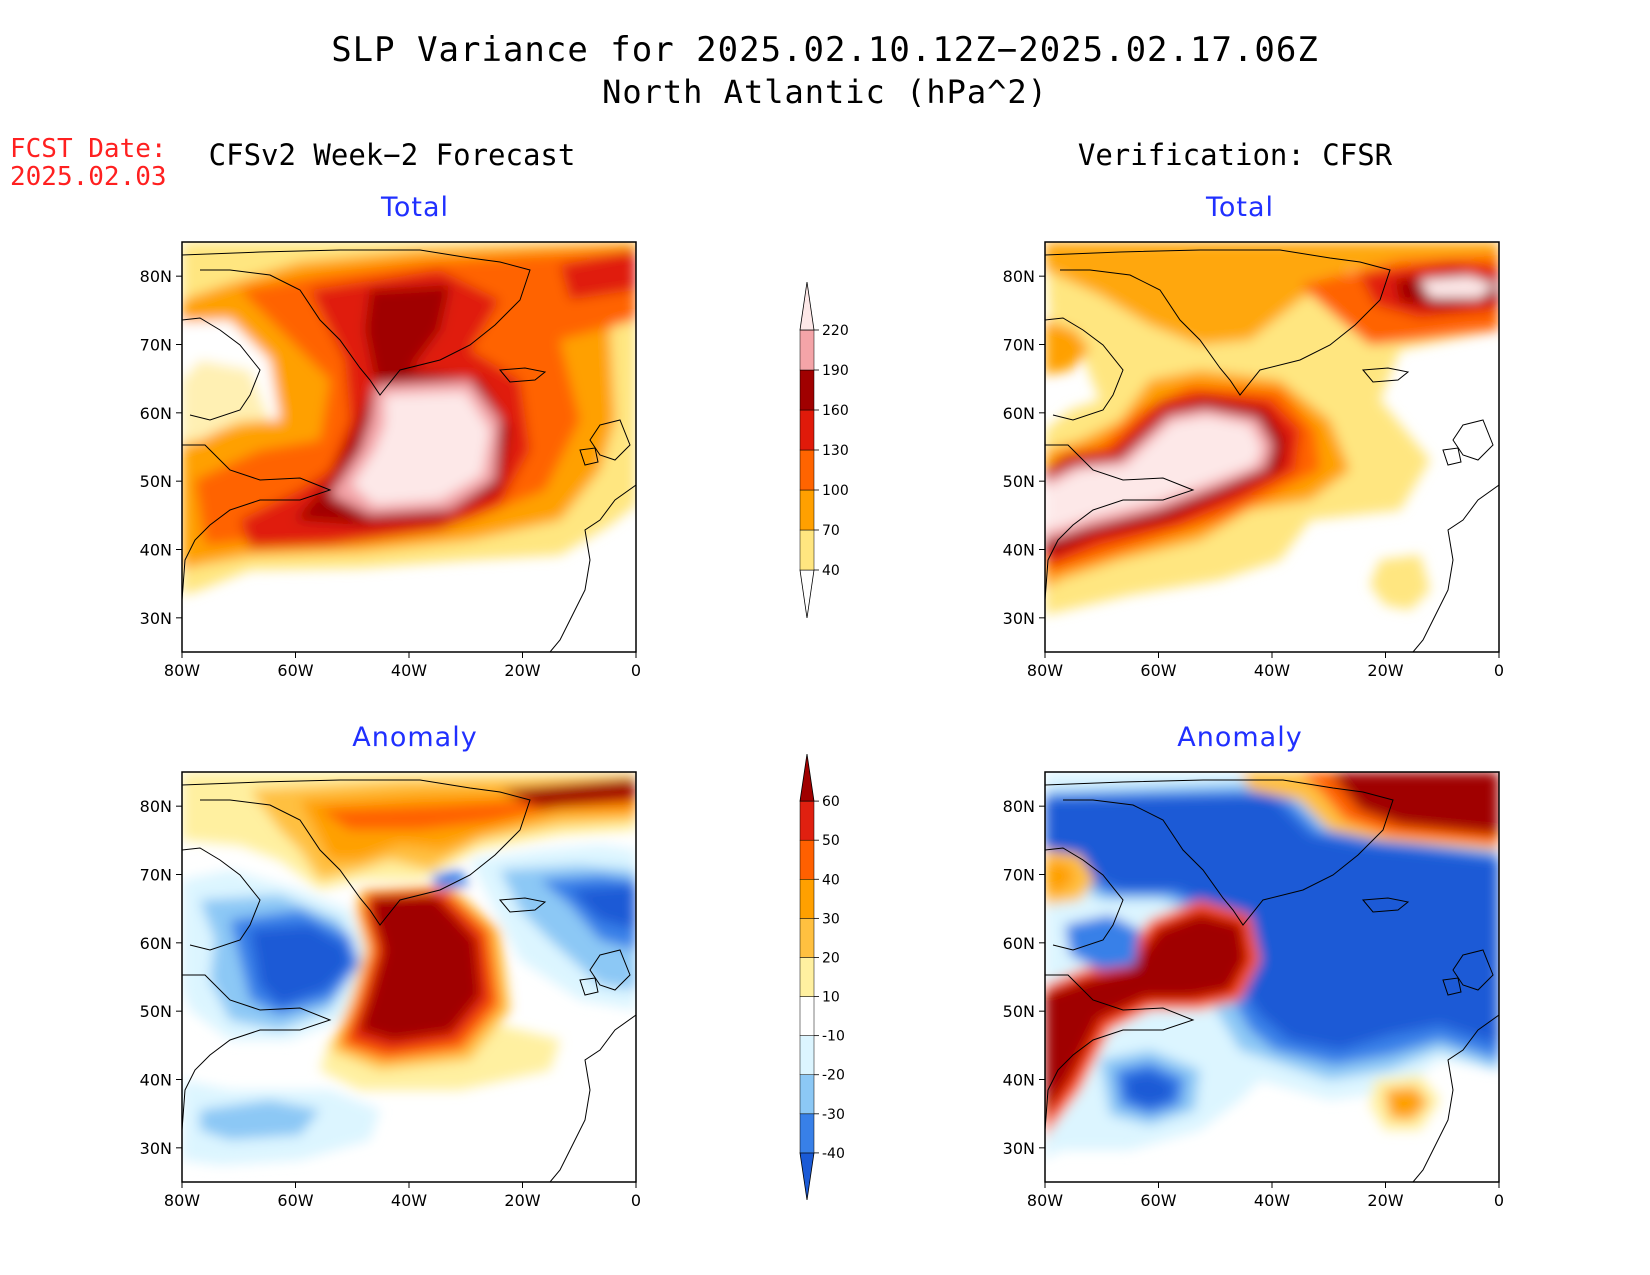 The height and width of the screenshot is (1275, 1650). I want to click on colorbar-label: -20, so click(833, 1076).